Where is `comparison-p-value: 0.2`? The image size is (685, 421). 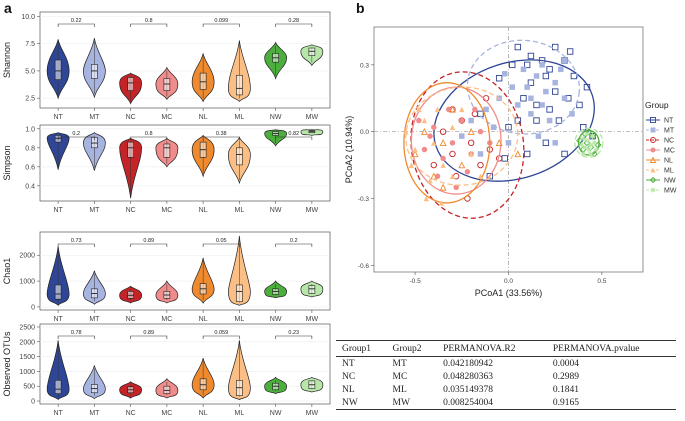 comparison-p-value: 0.2 is located at coordinates (294, 241).